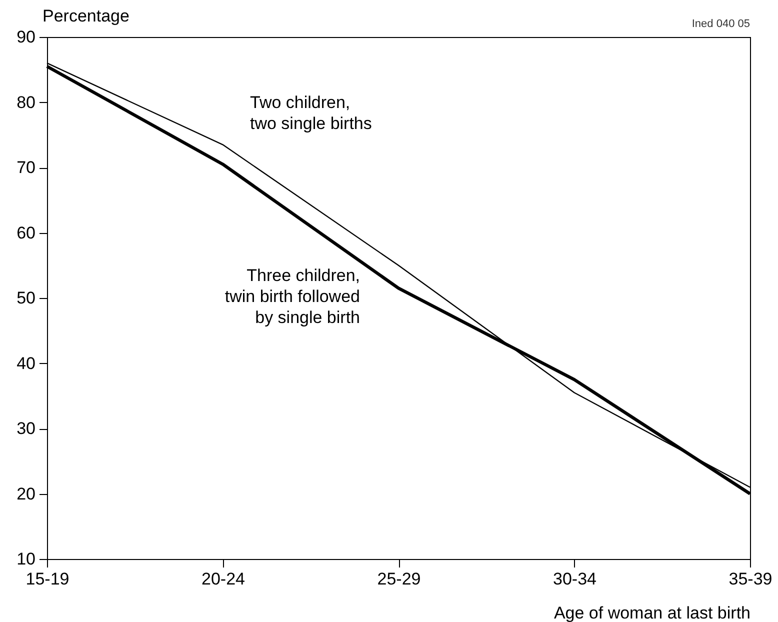 The image size is (778, 622). I want to click on y-tick-label: 30, so click(26, 428).